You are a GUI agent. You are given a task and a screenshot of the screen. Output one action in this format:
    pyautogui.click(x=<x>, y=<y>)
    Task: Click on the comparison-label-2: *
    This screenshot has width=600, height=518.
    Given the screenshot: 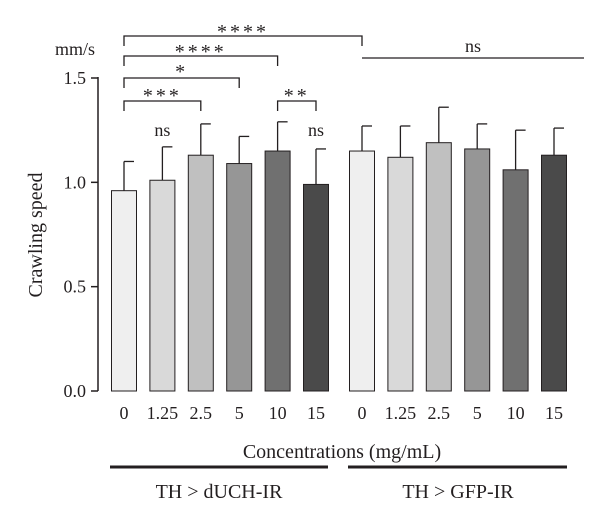 What is the action you would take?
    pyautogui.click(x=181, y=72)
    